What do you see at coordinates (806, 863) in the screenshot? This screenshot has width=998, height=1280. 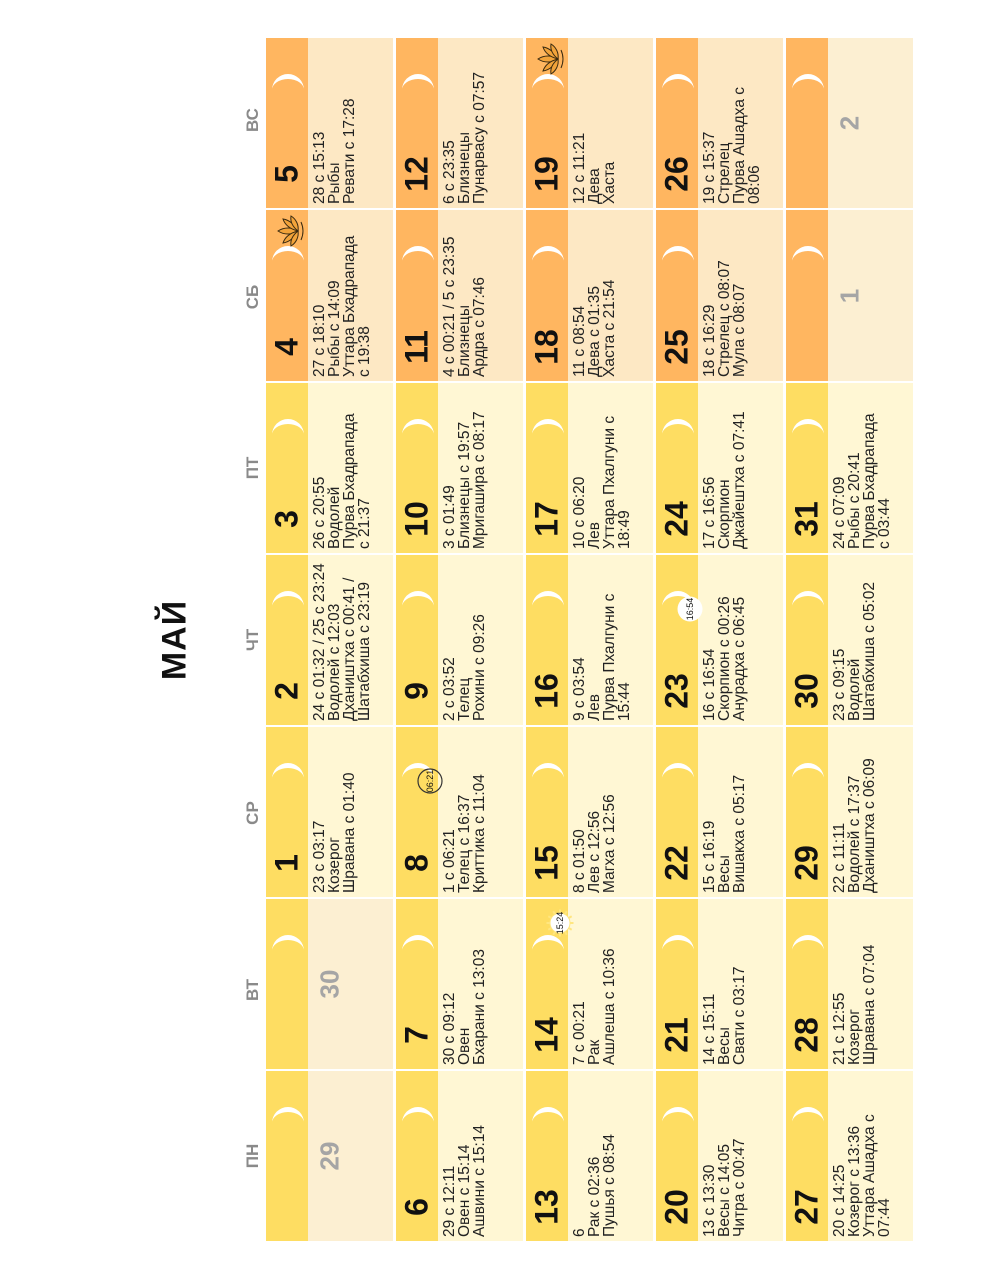 I see `day-number: 29` at bounding box center [806, 863].